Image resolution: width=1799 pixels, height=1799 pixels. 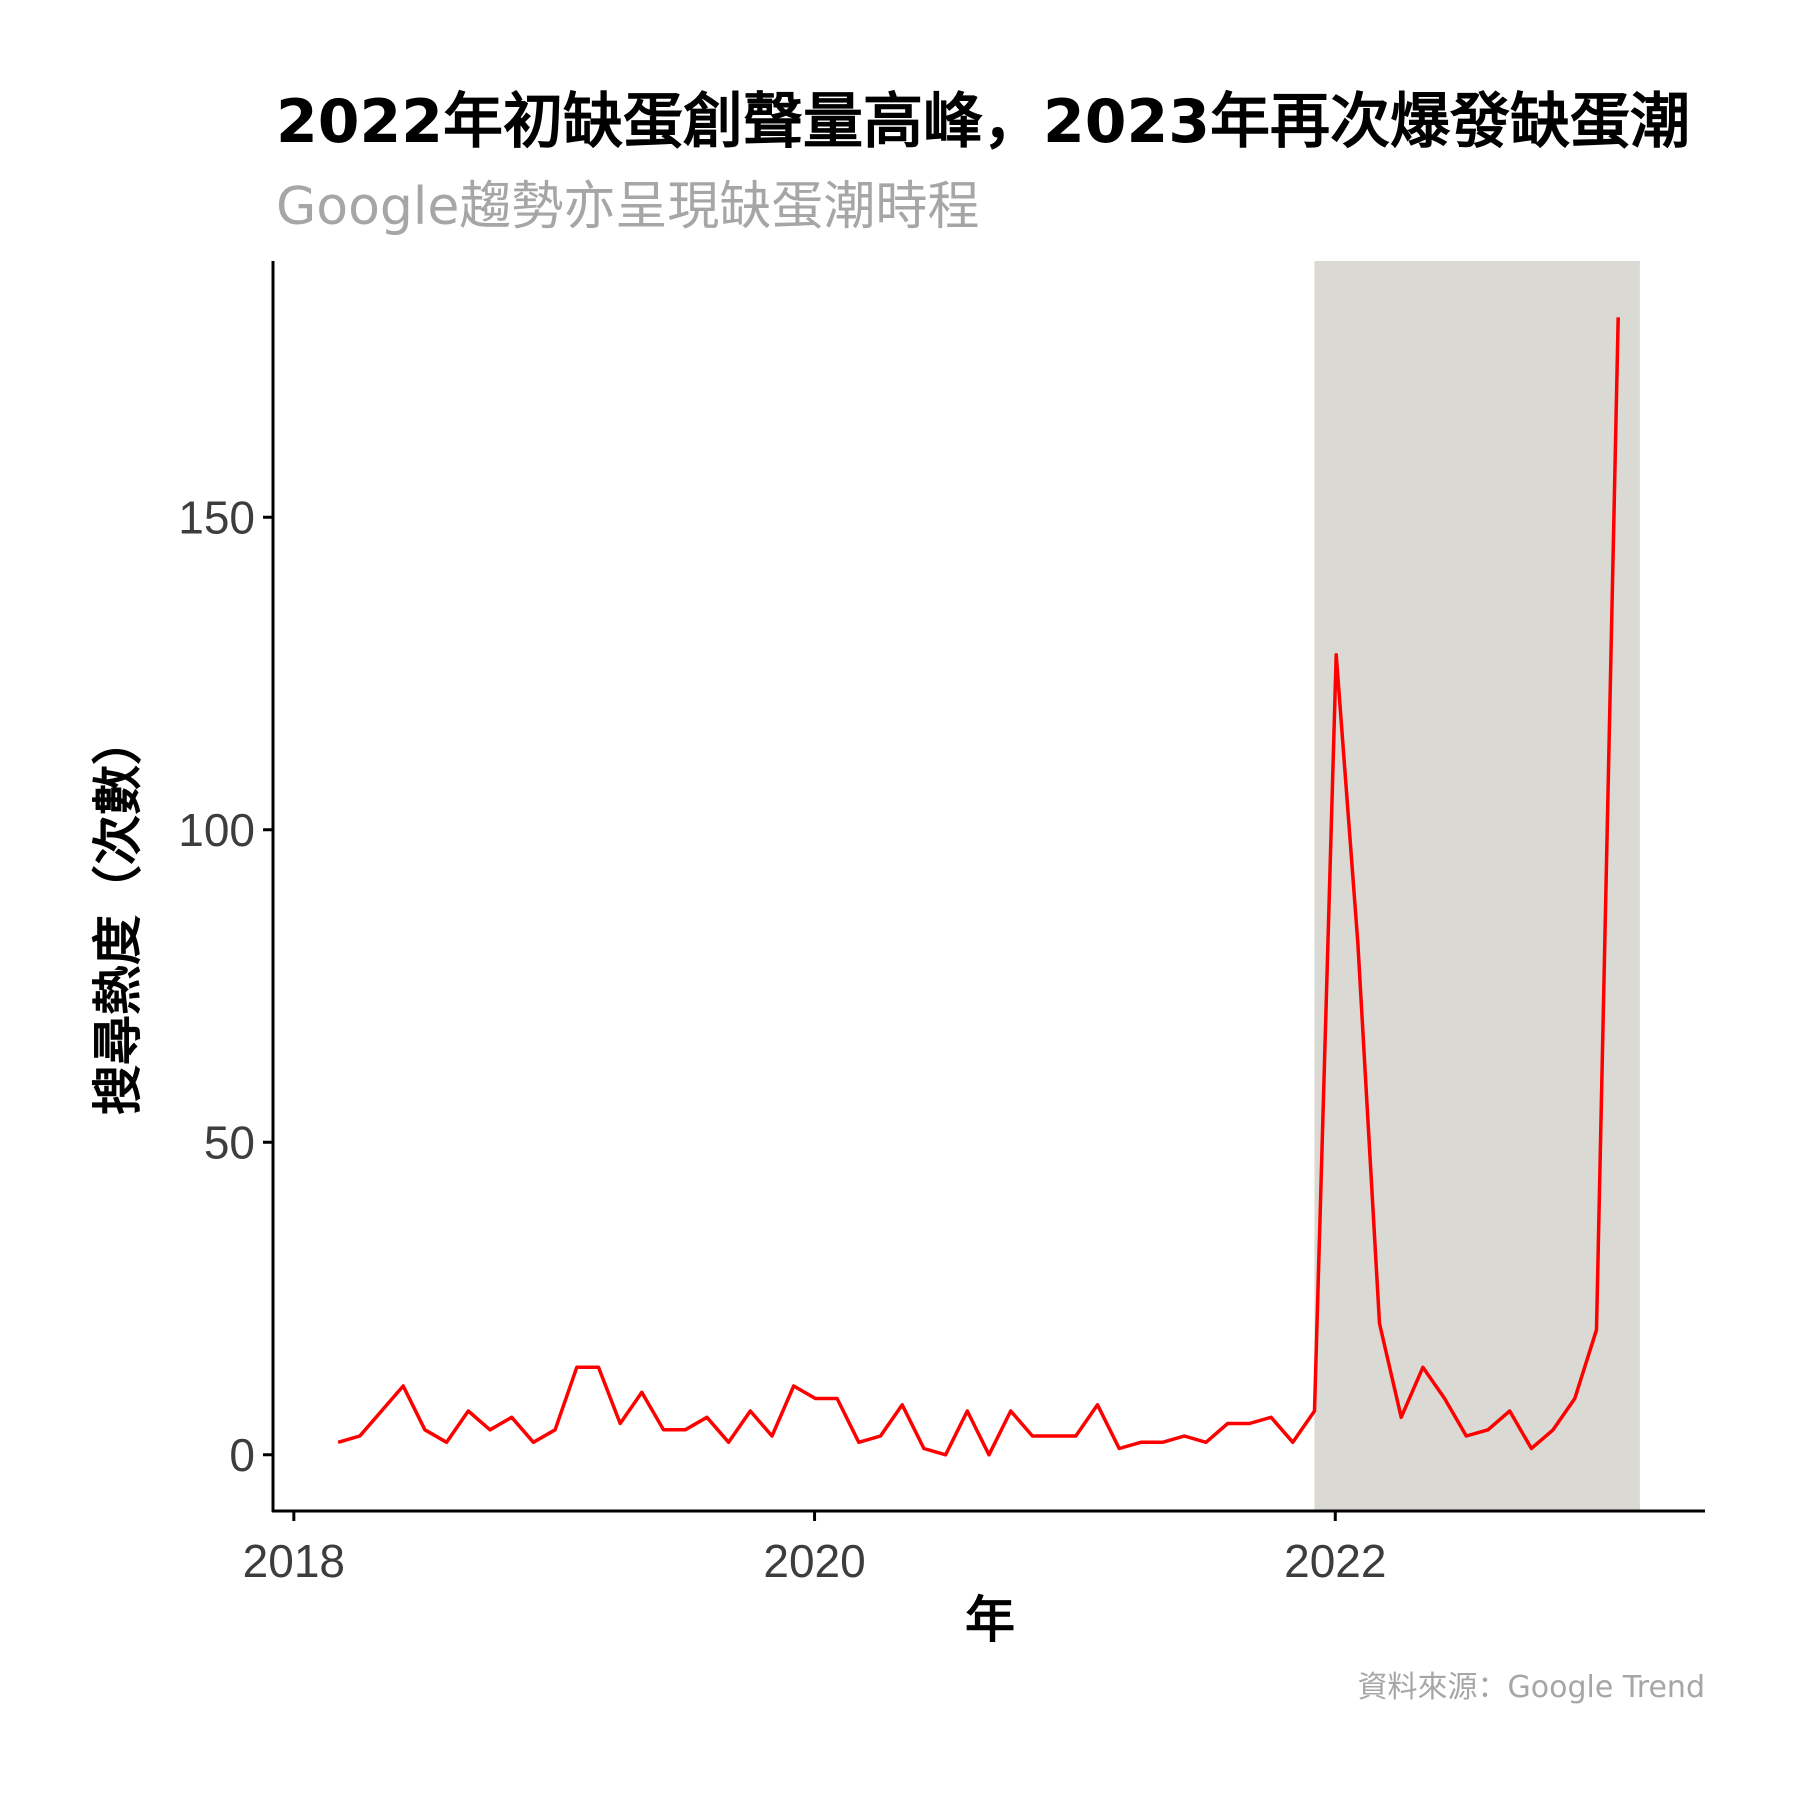 I want to click on source-caption: 資料來源：Google Trend, so click(x=1531, y=1687).